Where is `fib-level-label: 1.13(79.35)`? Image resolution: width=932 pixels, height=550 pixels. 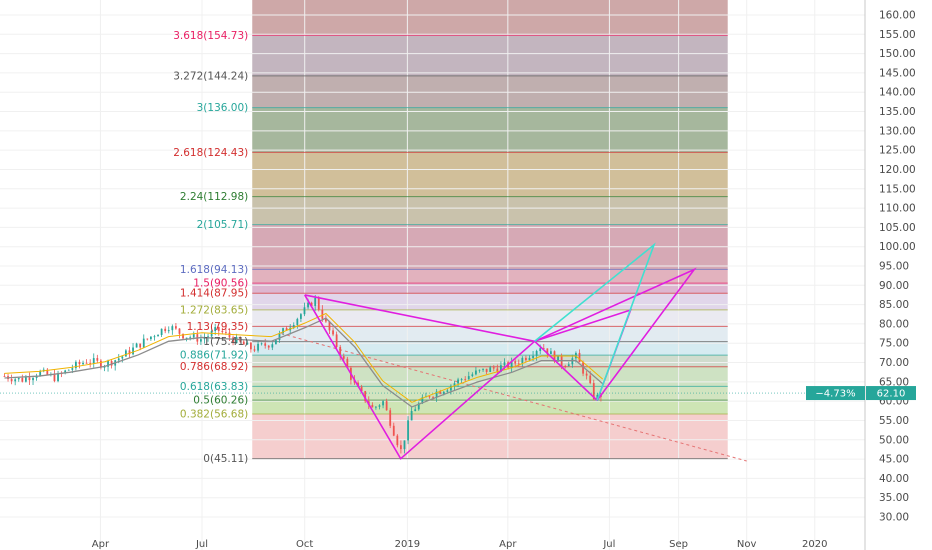
fib-level-label: 1.13(79.35) is located at coordinates (218, 327).